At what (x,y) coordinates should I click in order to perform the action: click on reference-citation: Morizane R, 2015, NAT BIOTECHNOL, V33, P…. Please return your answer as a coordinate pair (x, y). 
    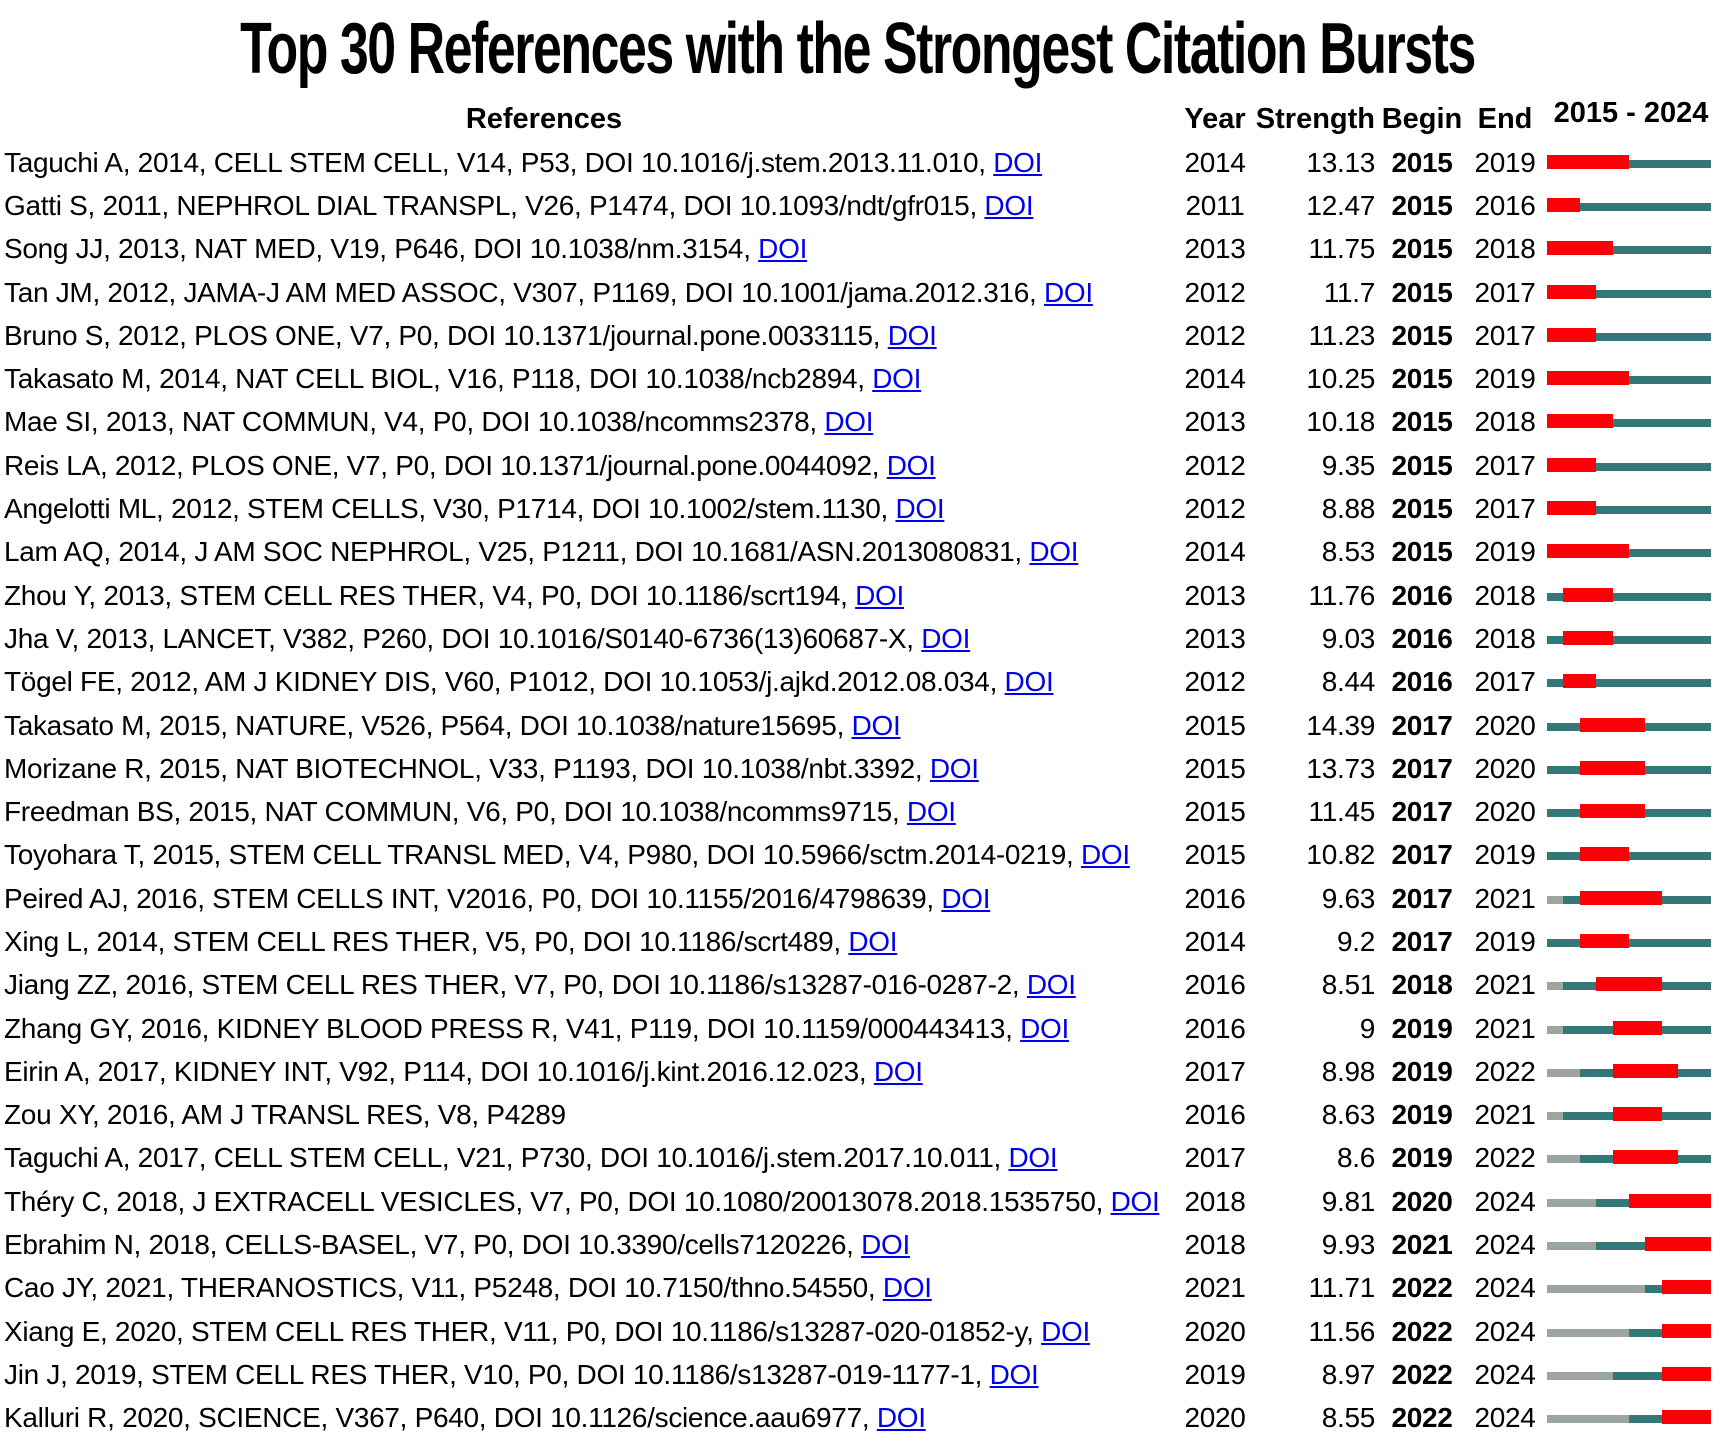
    Looking at the image, I should click on (463, 768).